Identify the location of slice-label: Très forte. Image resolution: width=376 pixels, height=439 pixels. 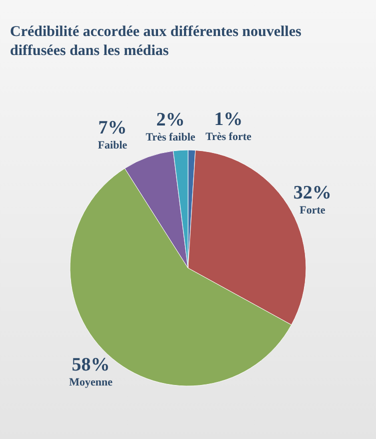
(228, 137).